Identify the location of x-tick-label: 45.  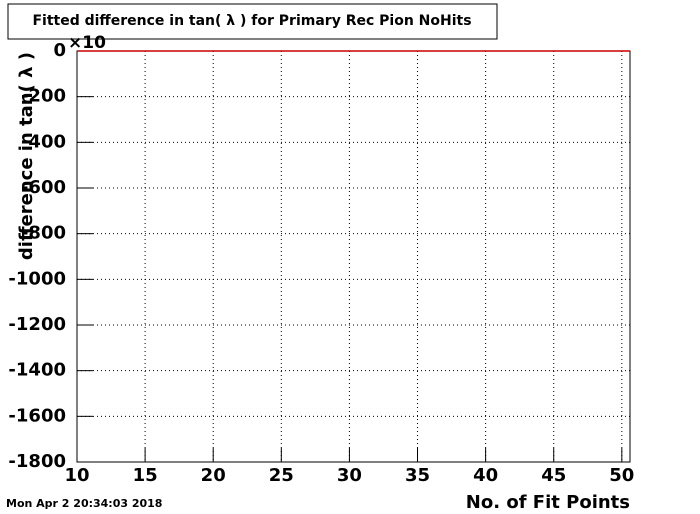
(553, 475).